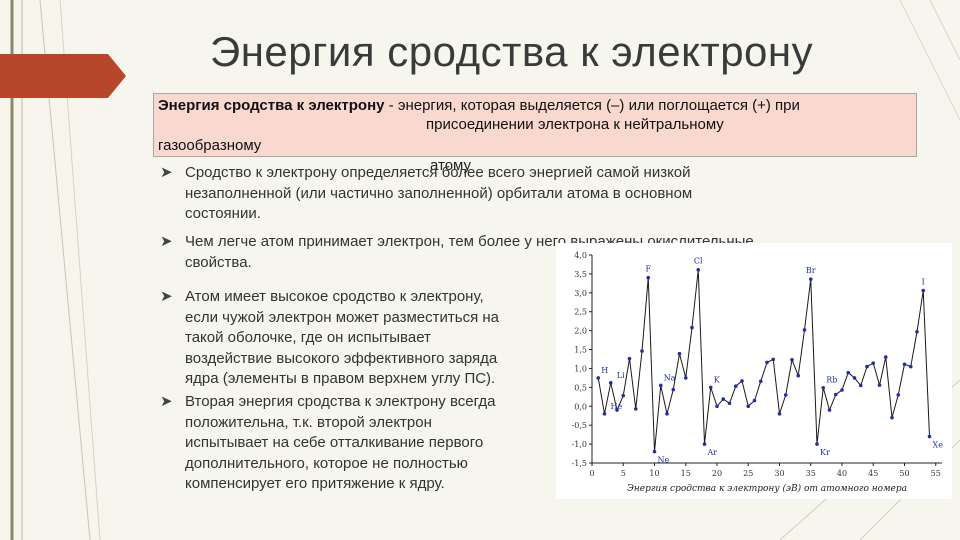 The image size is (960, 540). What do you see at coordinates (670, 377) in the screenshot?
I see `point-label: Na` at bounding box center [670, 377].